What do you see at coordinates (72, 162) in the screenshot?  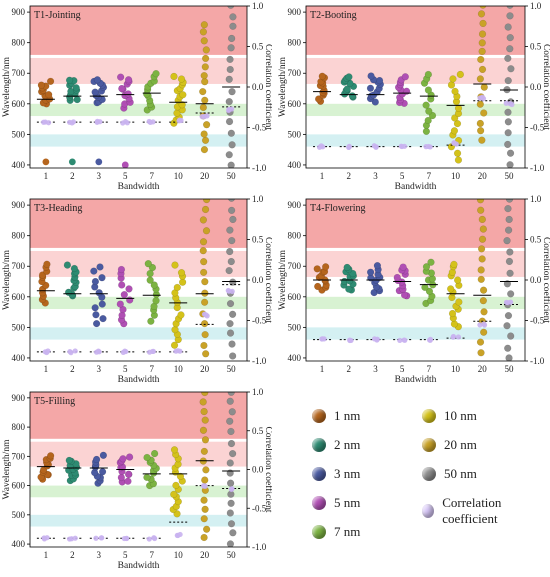 I see `outlier-point` at bounding box center [72, 162].